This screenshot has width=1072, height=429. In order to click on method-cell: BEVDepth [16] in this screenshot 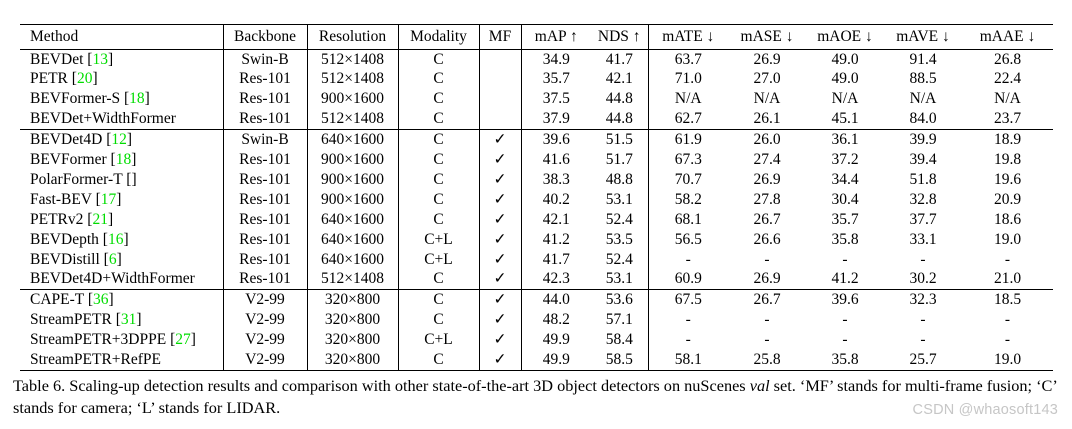, I will do `click(122, 239)`.